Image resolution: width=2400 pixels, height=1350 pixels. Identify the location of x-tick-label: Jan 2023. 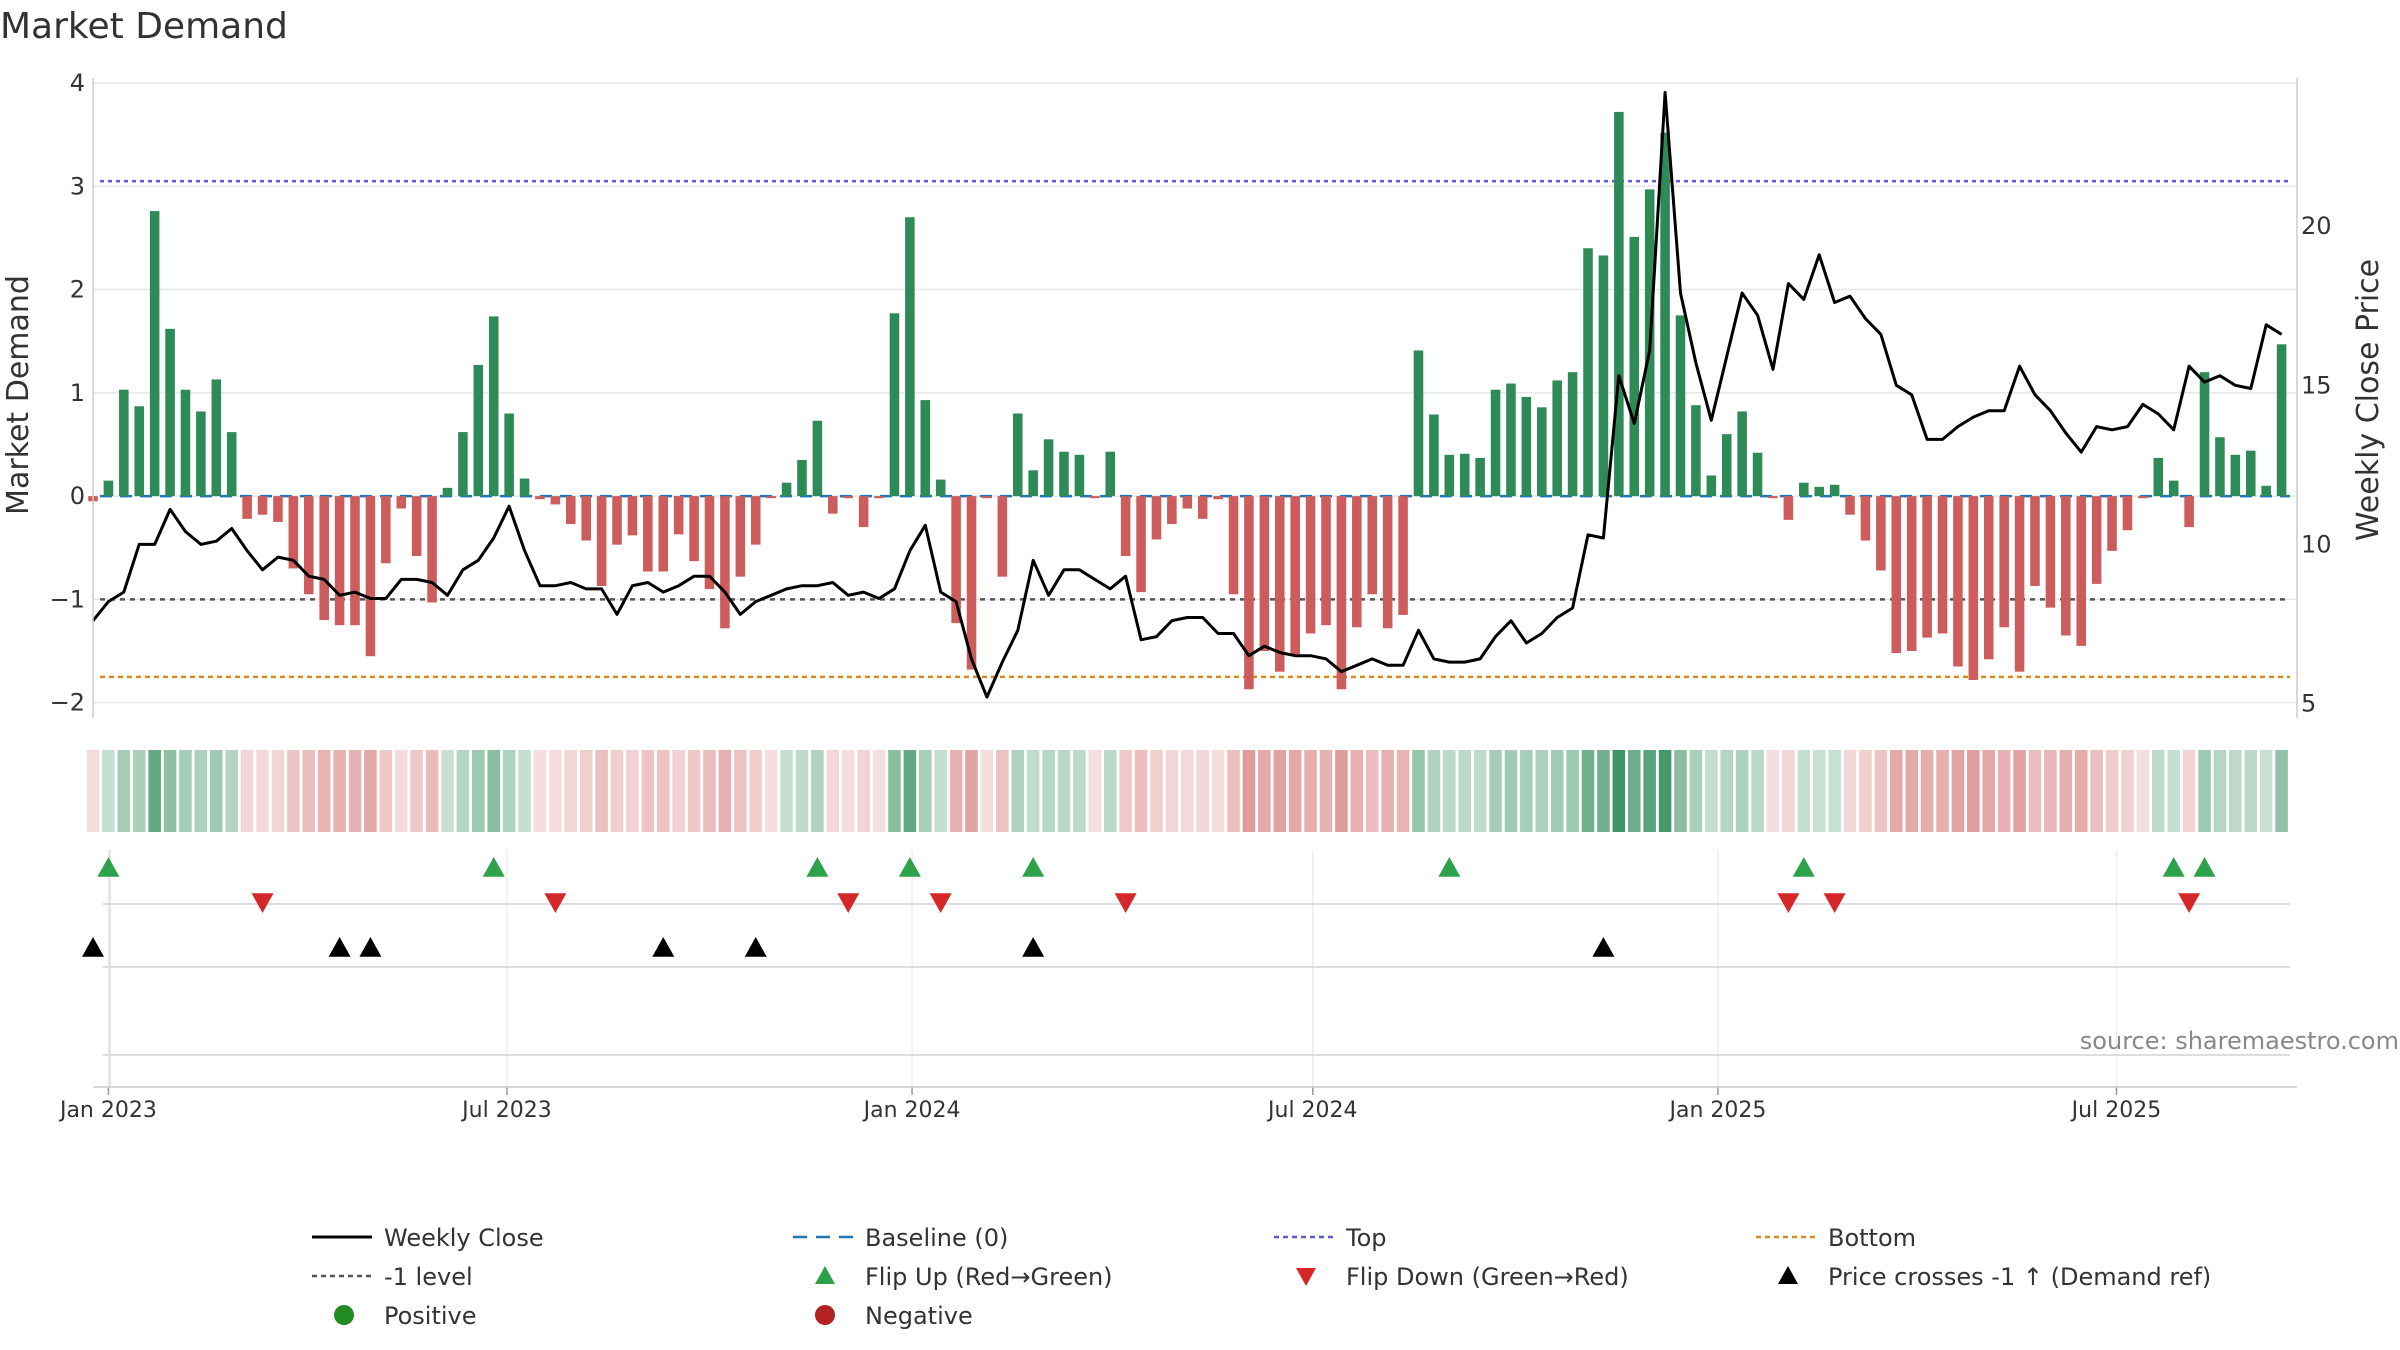
(107, 1110).